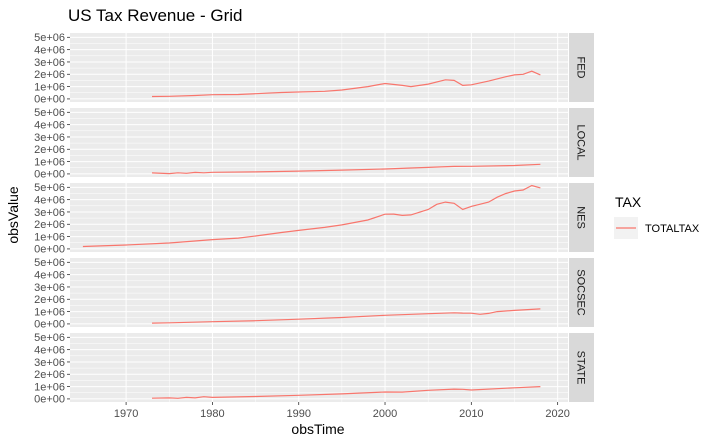 This screenshot has width=718, height=445. What do you see at coordinates (126, 414) in the screenshot?
I see `x-tick-label: 1970` at bounding box center [126, 414].